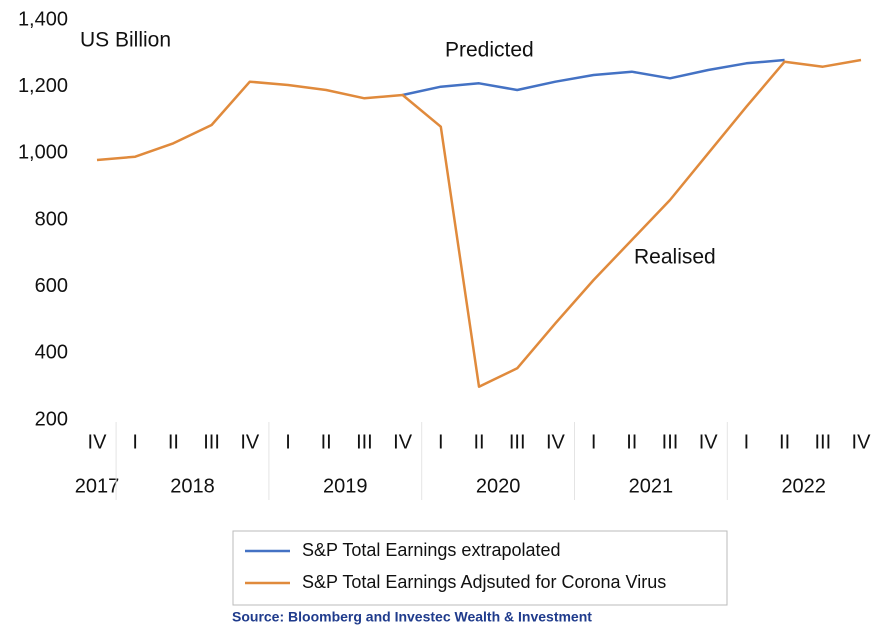 The image size is (896, 636). I want to click on year-label: 2021, so click(651, 486).